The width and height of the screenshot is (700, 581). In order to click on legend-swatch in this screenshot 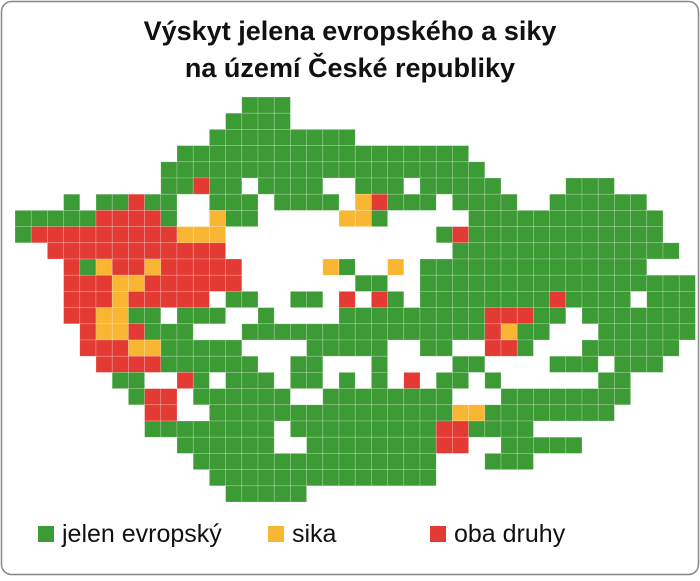, I will do `click(46, 534)`.